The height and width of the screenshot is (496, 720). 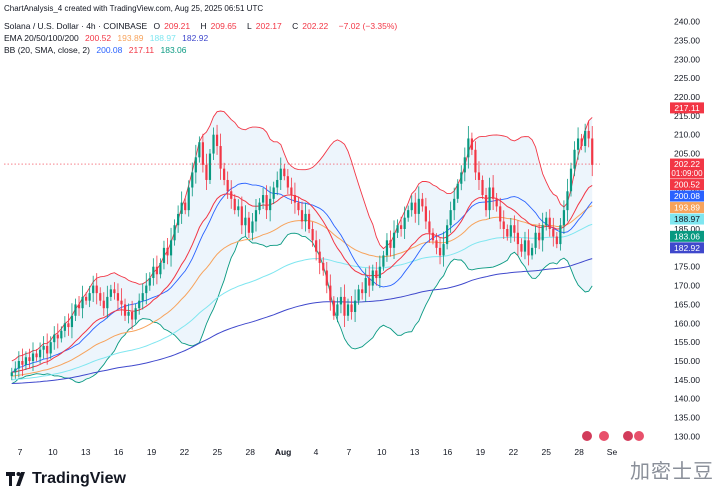 What do you see at coordinates (687, 108) in the screenshot?
I see `price-tag-label: 217.11` at bounding box center [687, 108].